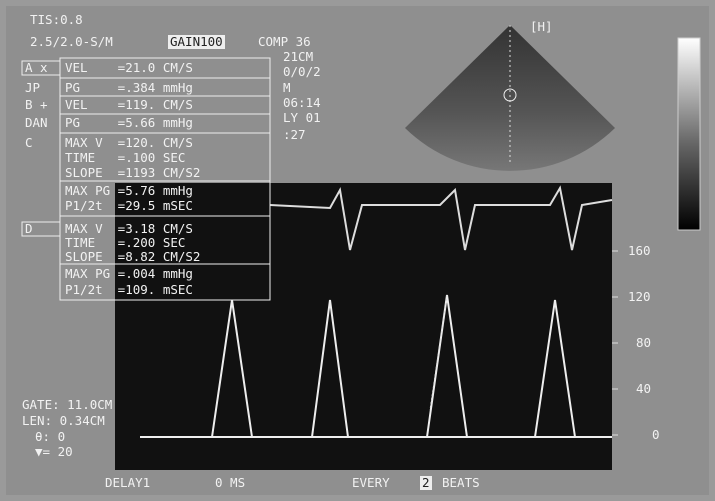 The height and width of the screenshot is (501, 715). Describe the element at coordinates (284, 41) in the screenshot. I see `comp: COMP 36` at that location.